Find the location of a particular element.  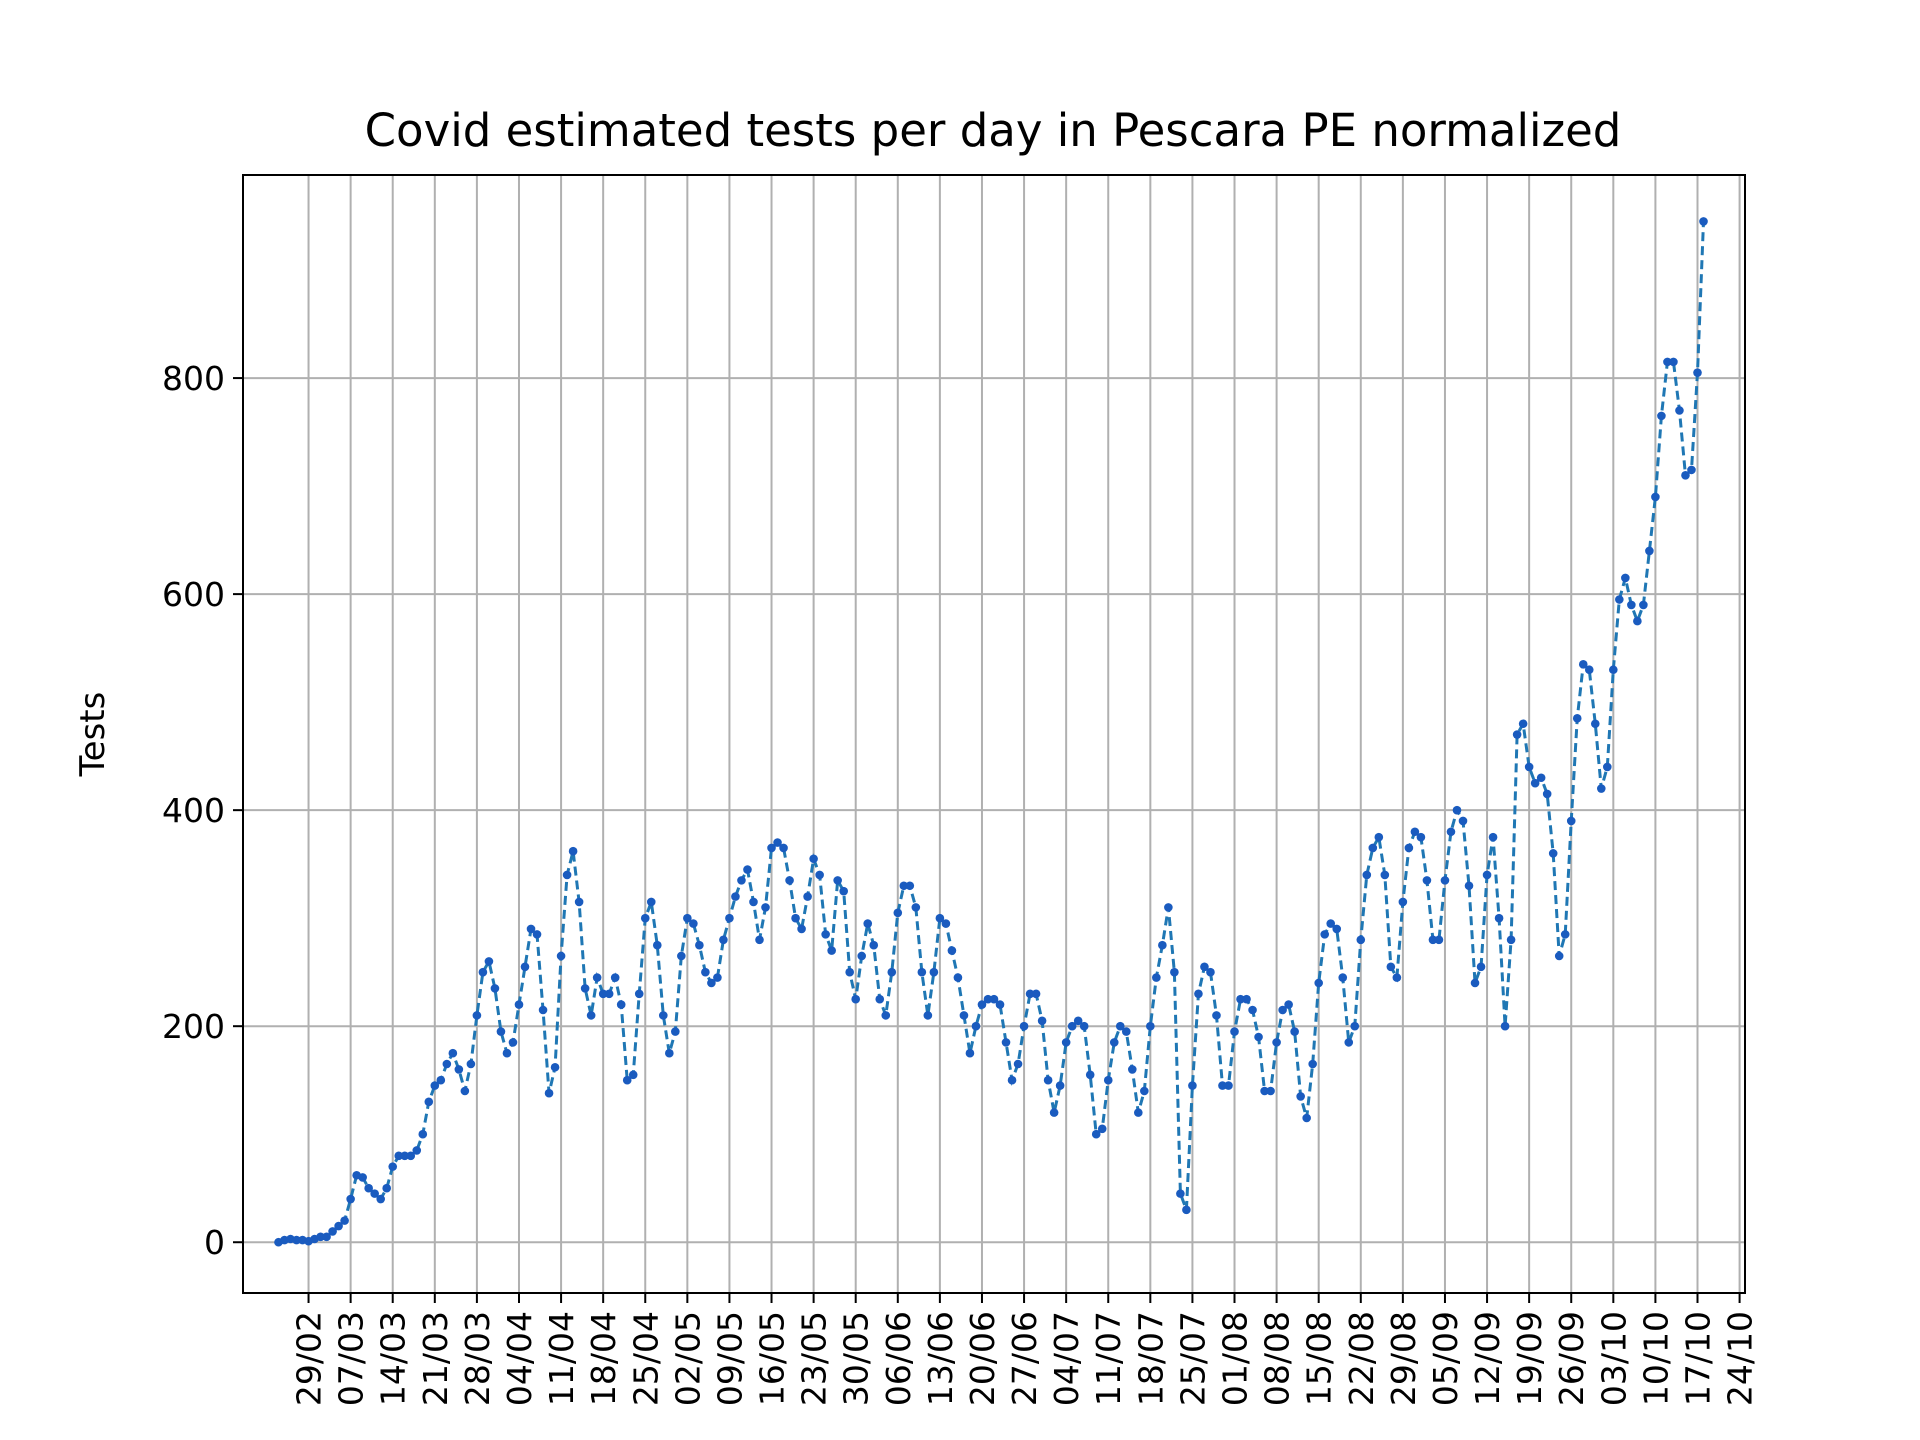

x-tick-label: 24/10 is located at coordinates (1740, 1358).